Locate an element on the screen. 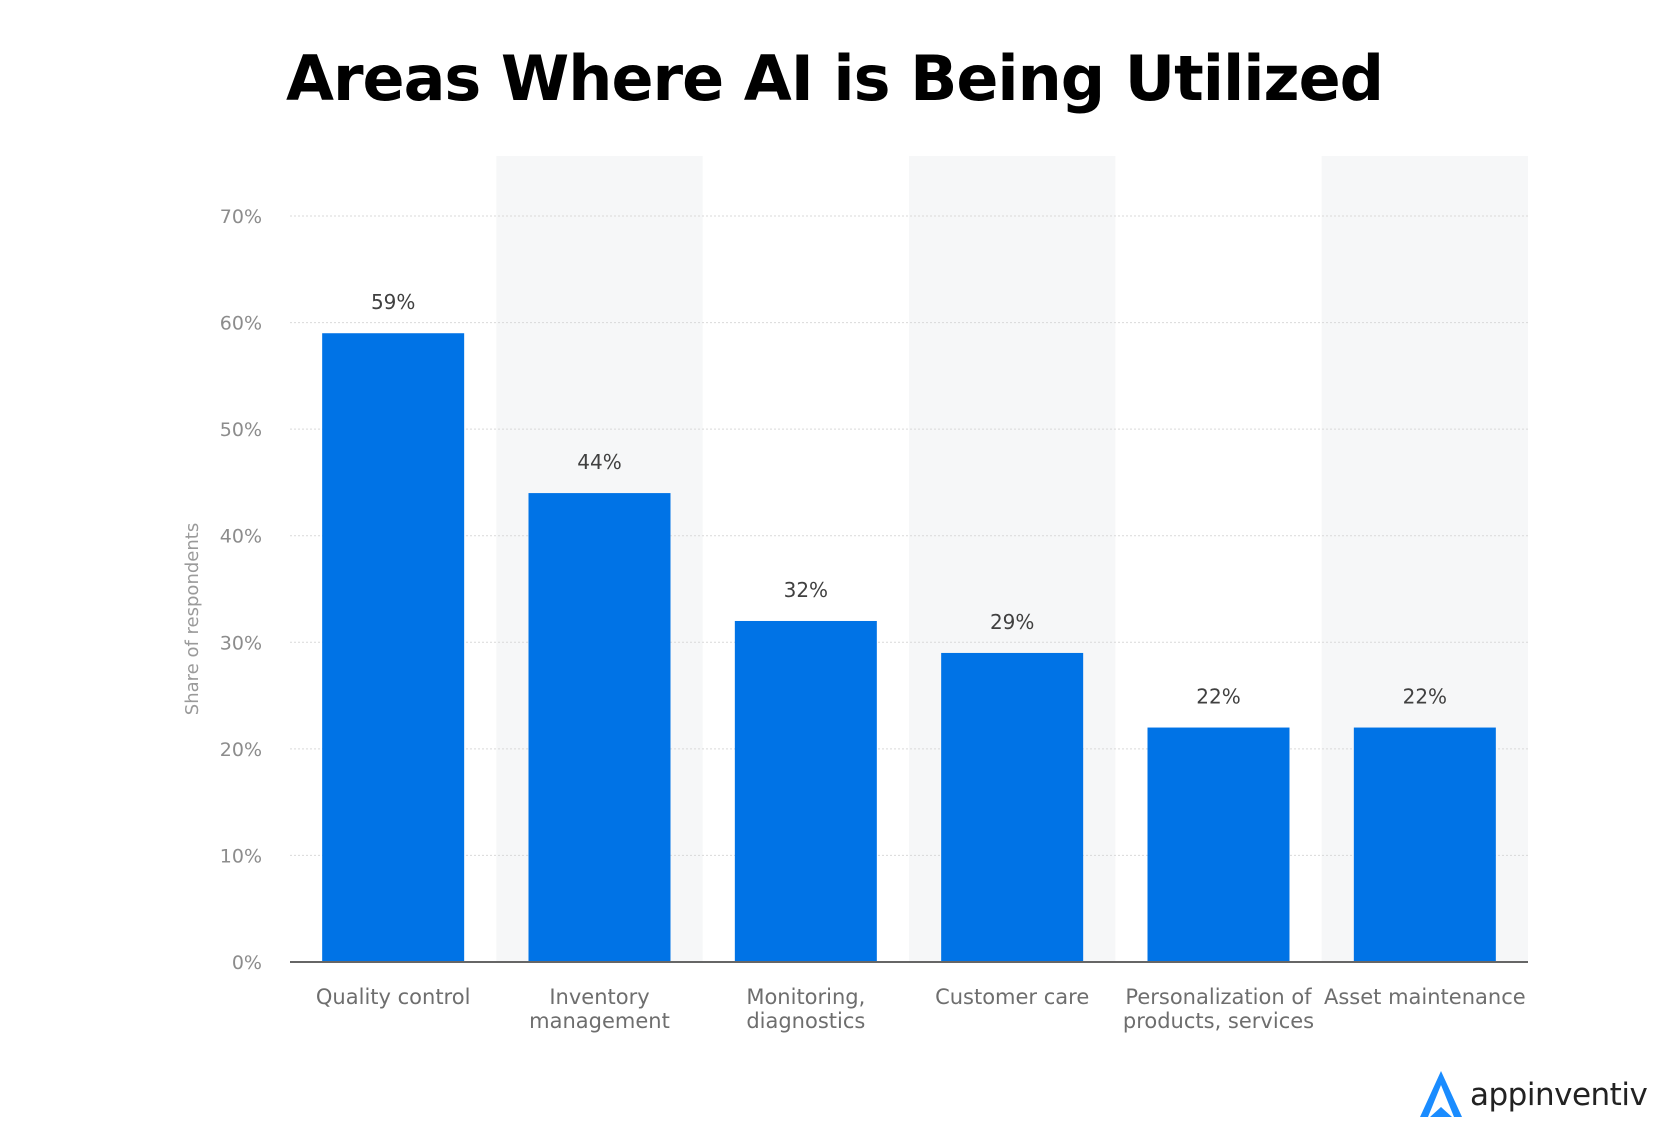 This screenshot has height=1146, width=1669. brand-logo: appinventiv is located at coordinates (1532, 1095).